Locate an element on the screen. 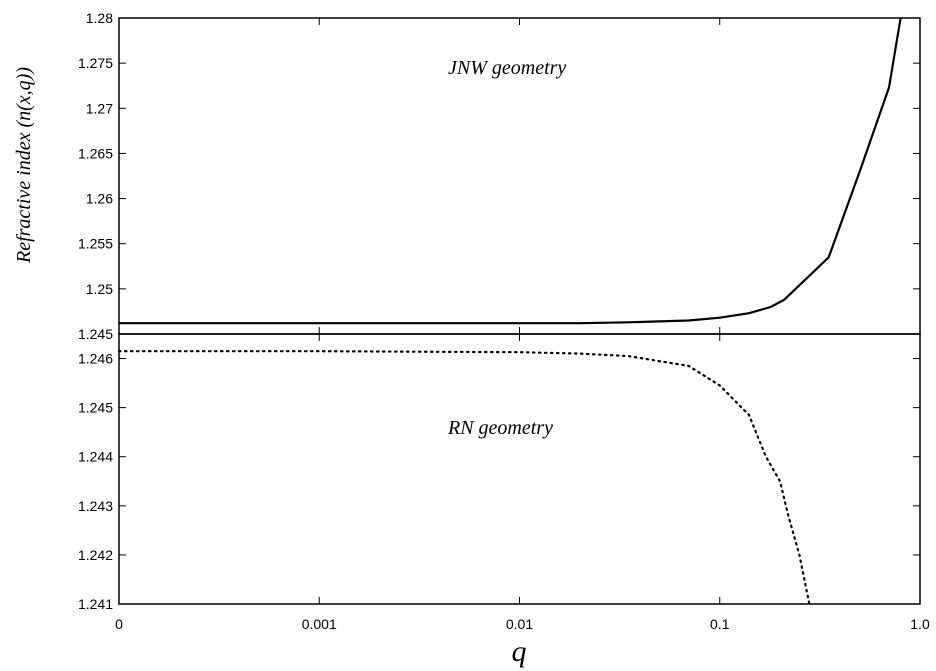  x-tick-label: 0 is located at coordinates (119, 624).